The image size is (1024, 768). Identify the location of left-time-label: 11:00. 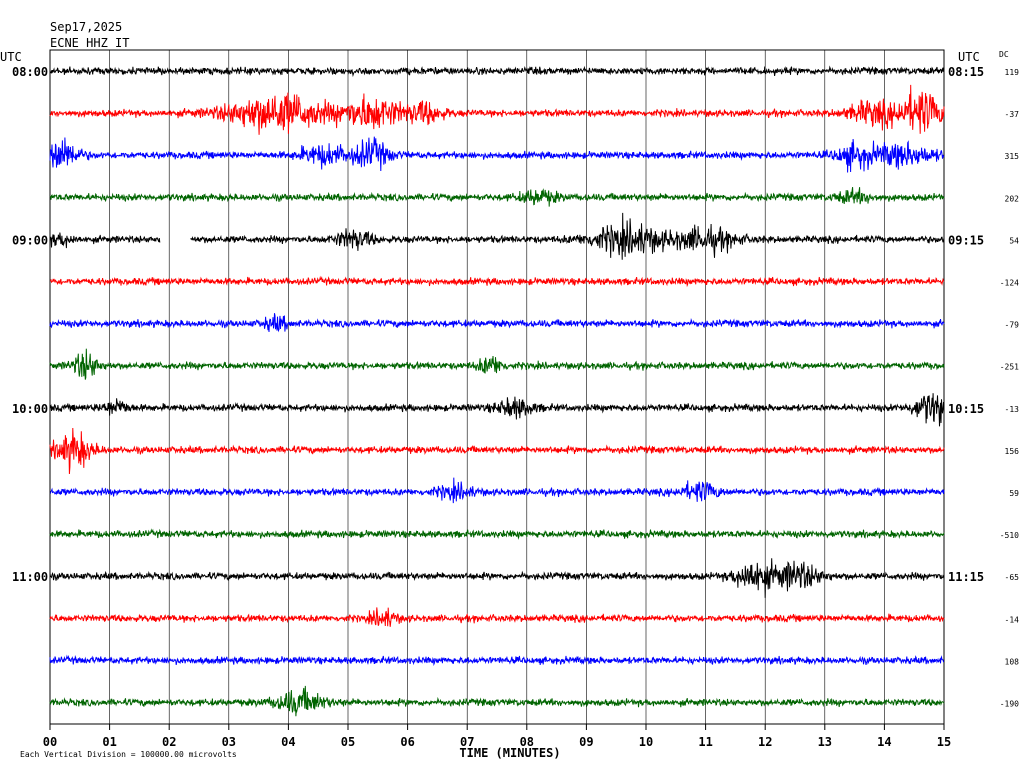
(30, 577).